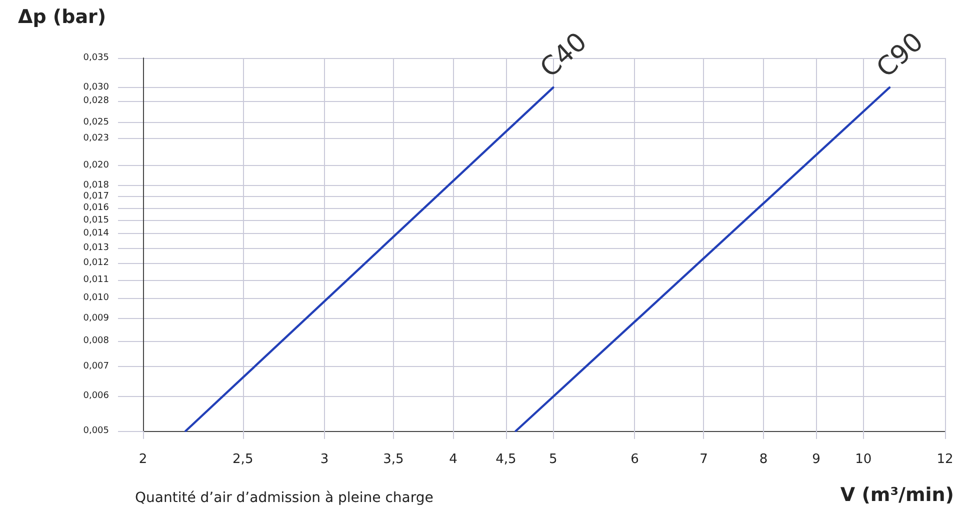 This screenshot has width=960, height=511. I want to click on y-tick-label: 0,017, so click(96, 196).